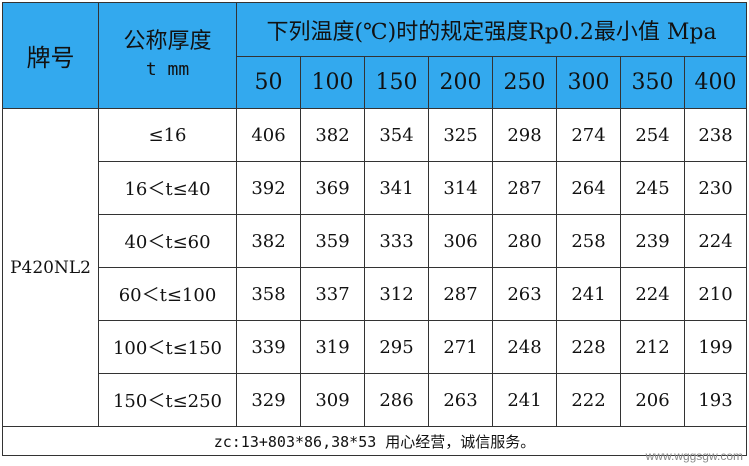 The image size is (749, 466). What do you see at coordinates (268, 188) in the screenshot?
I see `strength-value-cell: 392` at bounding box center [268, 188].